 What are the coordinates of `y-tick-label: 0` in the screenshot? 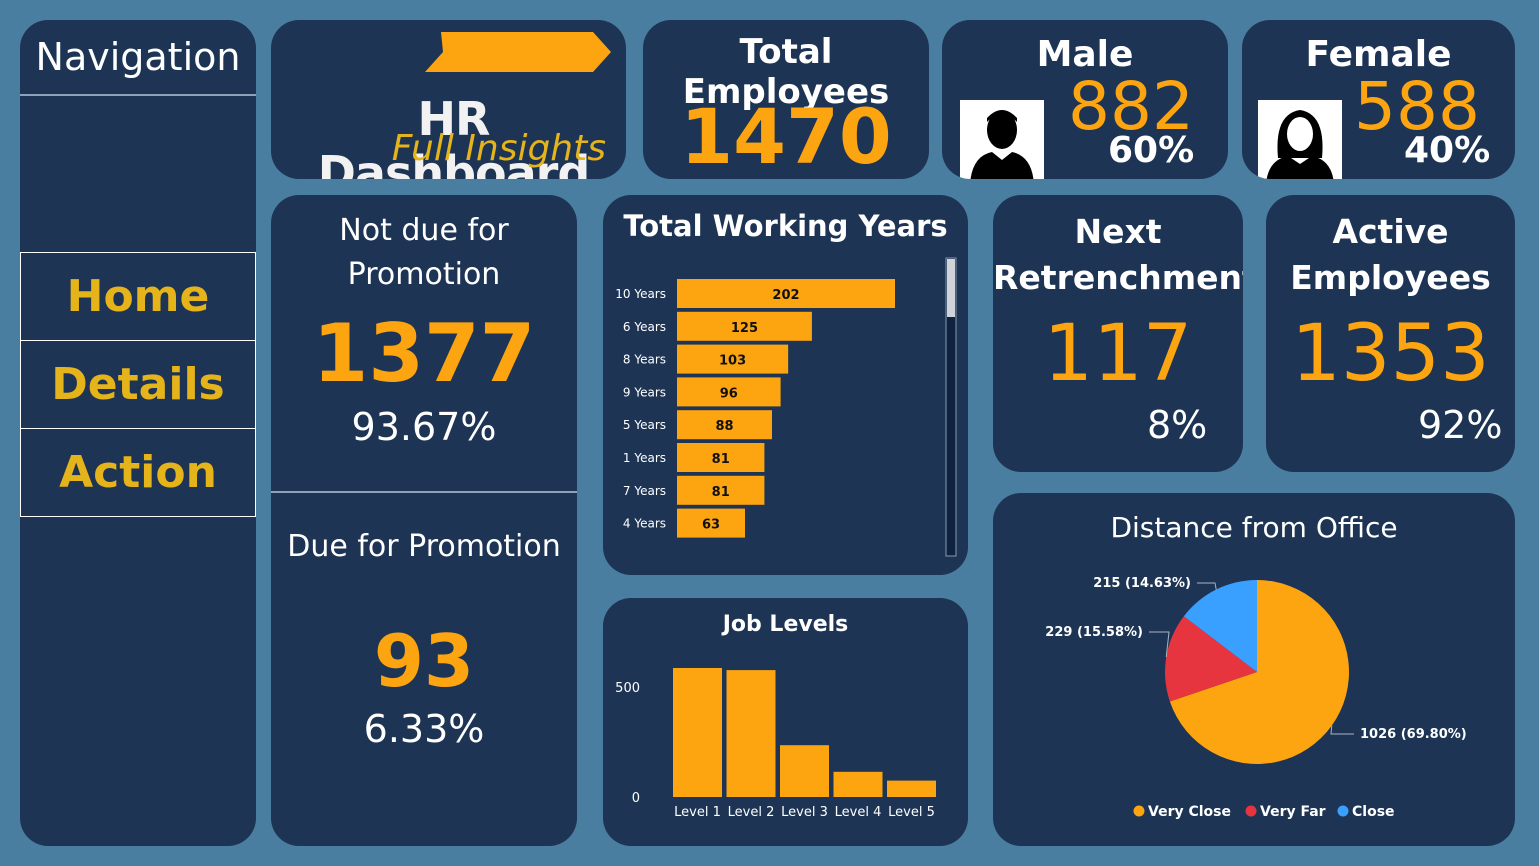 It's located at (636, 798).